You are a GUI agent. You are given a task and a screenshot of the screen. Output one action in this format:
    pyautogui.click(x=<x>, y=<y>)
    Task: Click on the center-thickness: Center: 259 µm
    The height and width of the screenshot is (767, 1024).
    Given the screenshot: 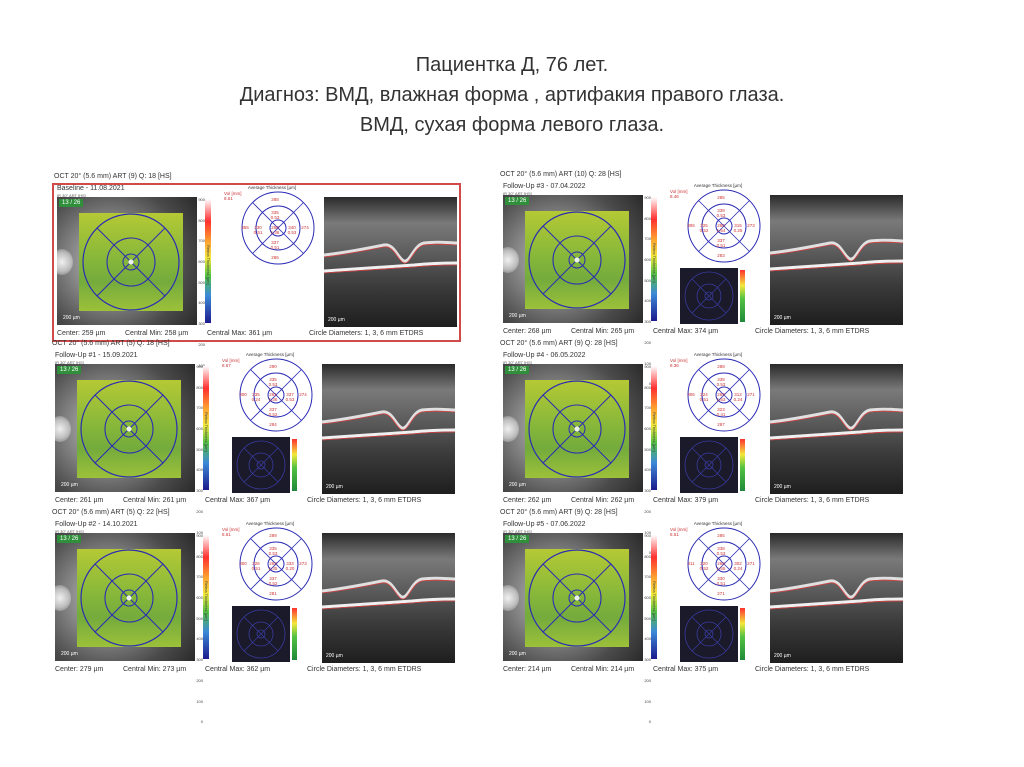 What is the action you would take?
    pyautogui.click(x=81, y=333)
    